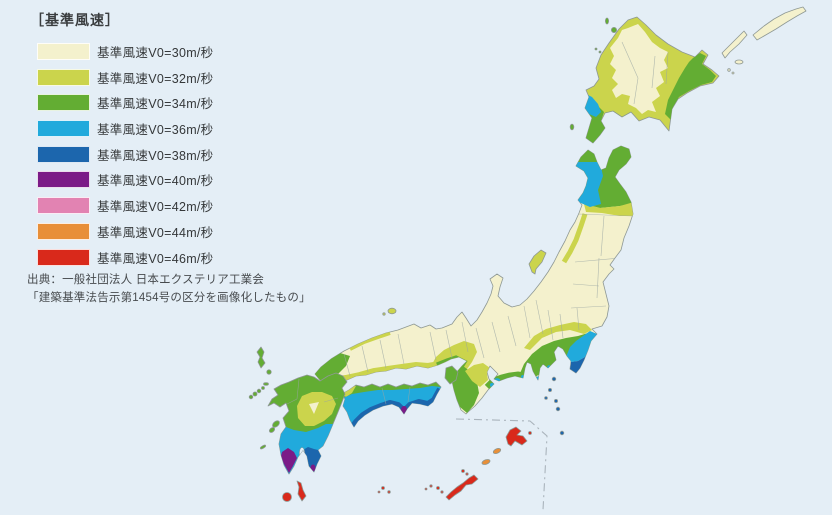 Image resolution: width=832 pixels, height=515 pixels. I want to click on legend-item-46: 基準風速V0=46m/秒, so click(125, 257).